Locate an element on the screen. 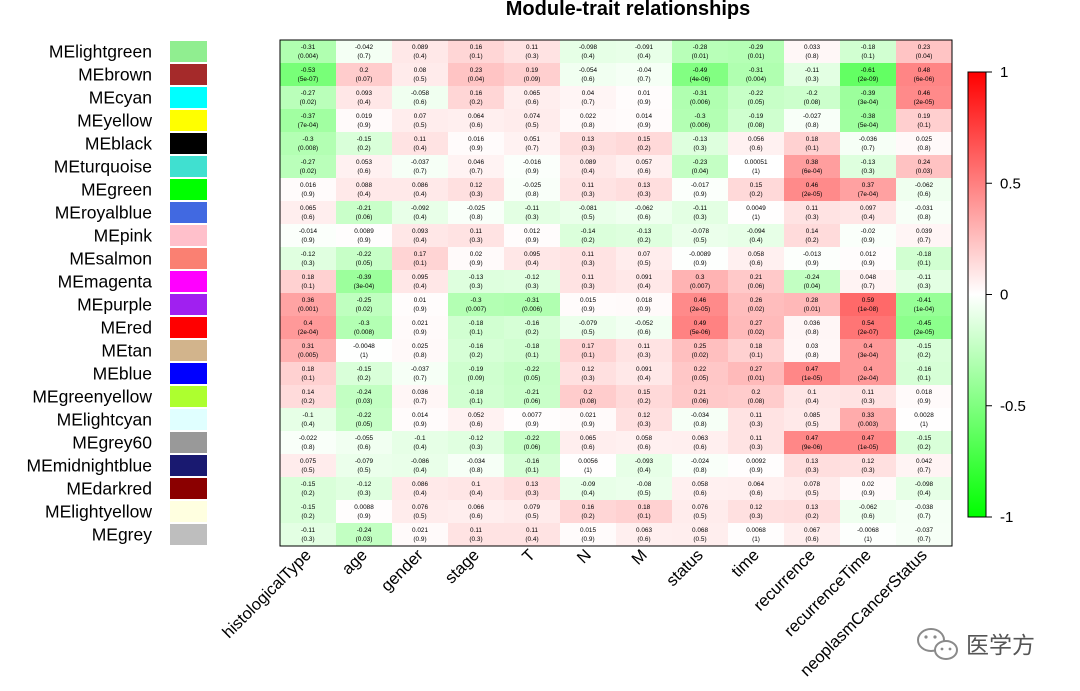 The height and width of the screenshot is (691, 1080). cell-correlation-label: 0.051 is located at coordinates (532, 139).